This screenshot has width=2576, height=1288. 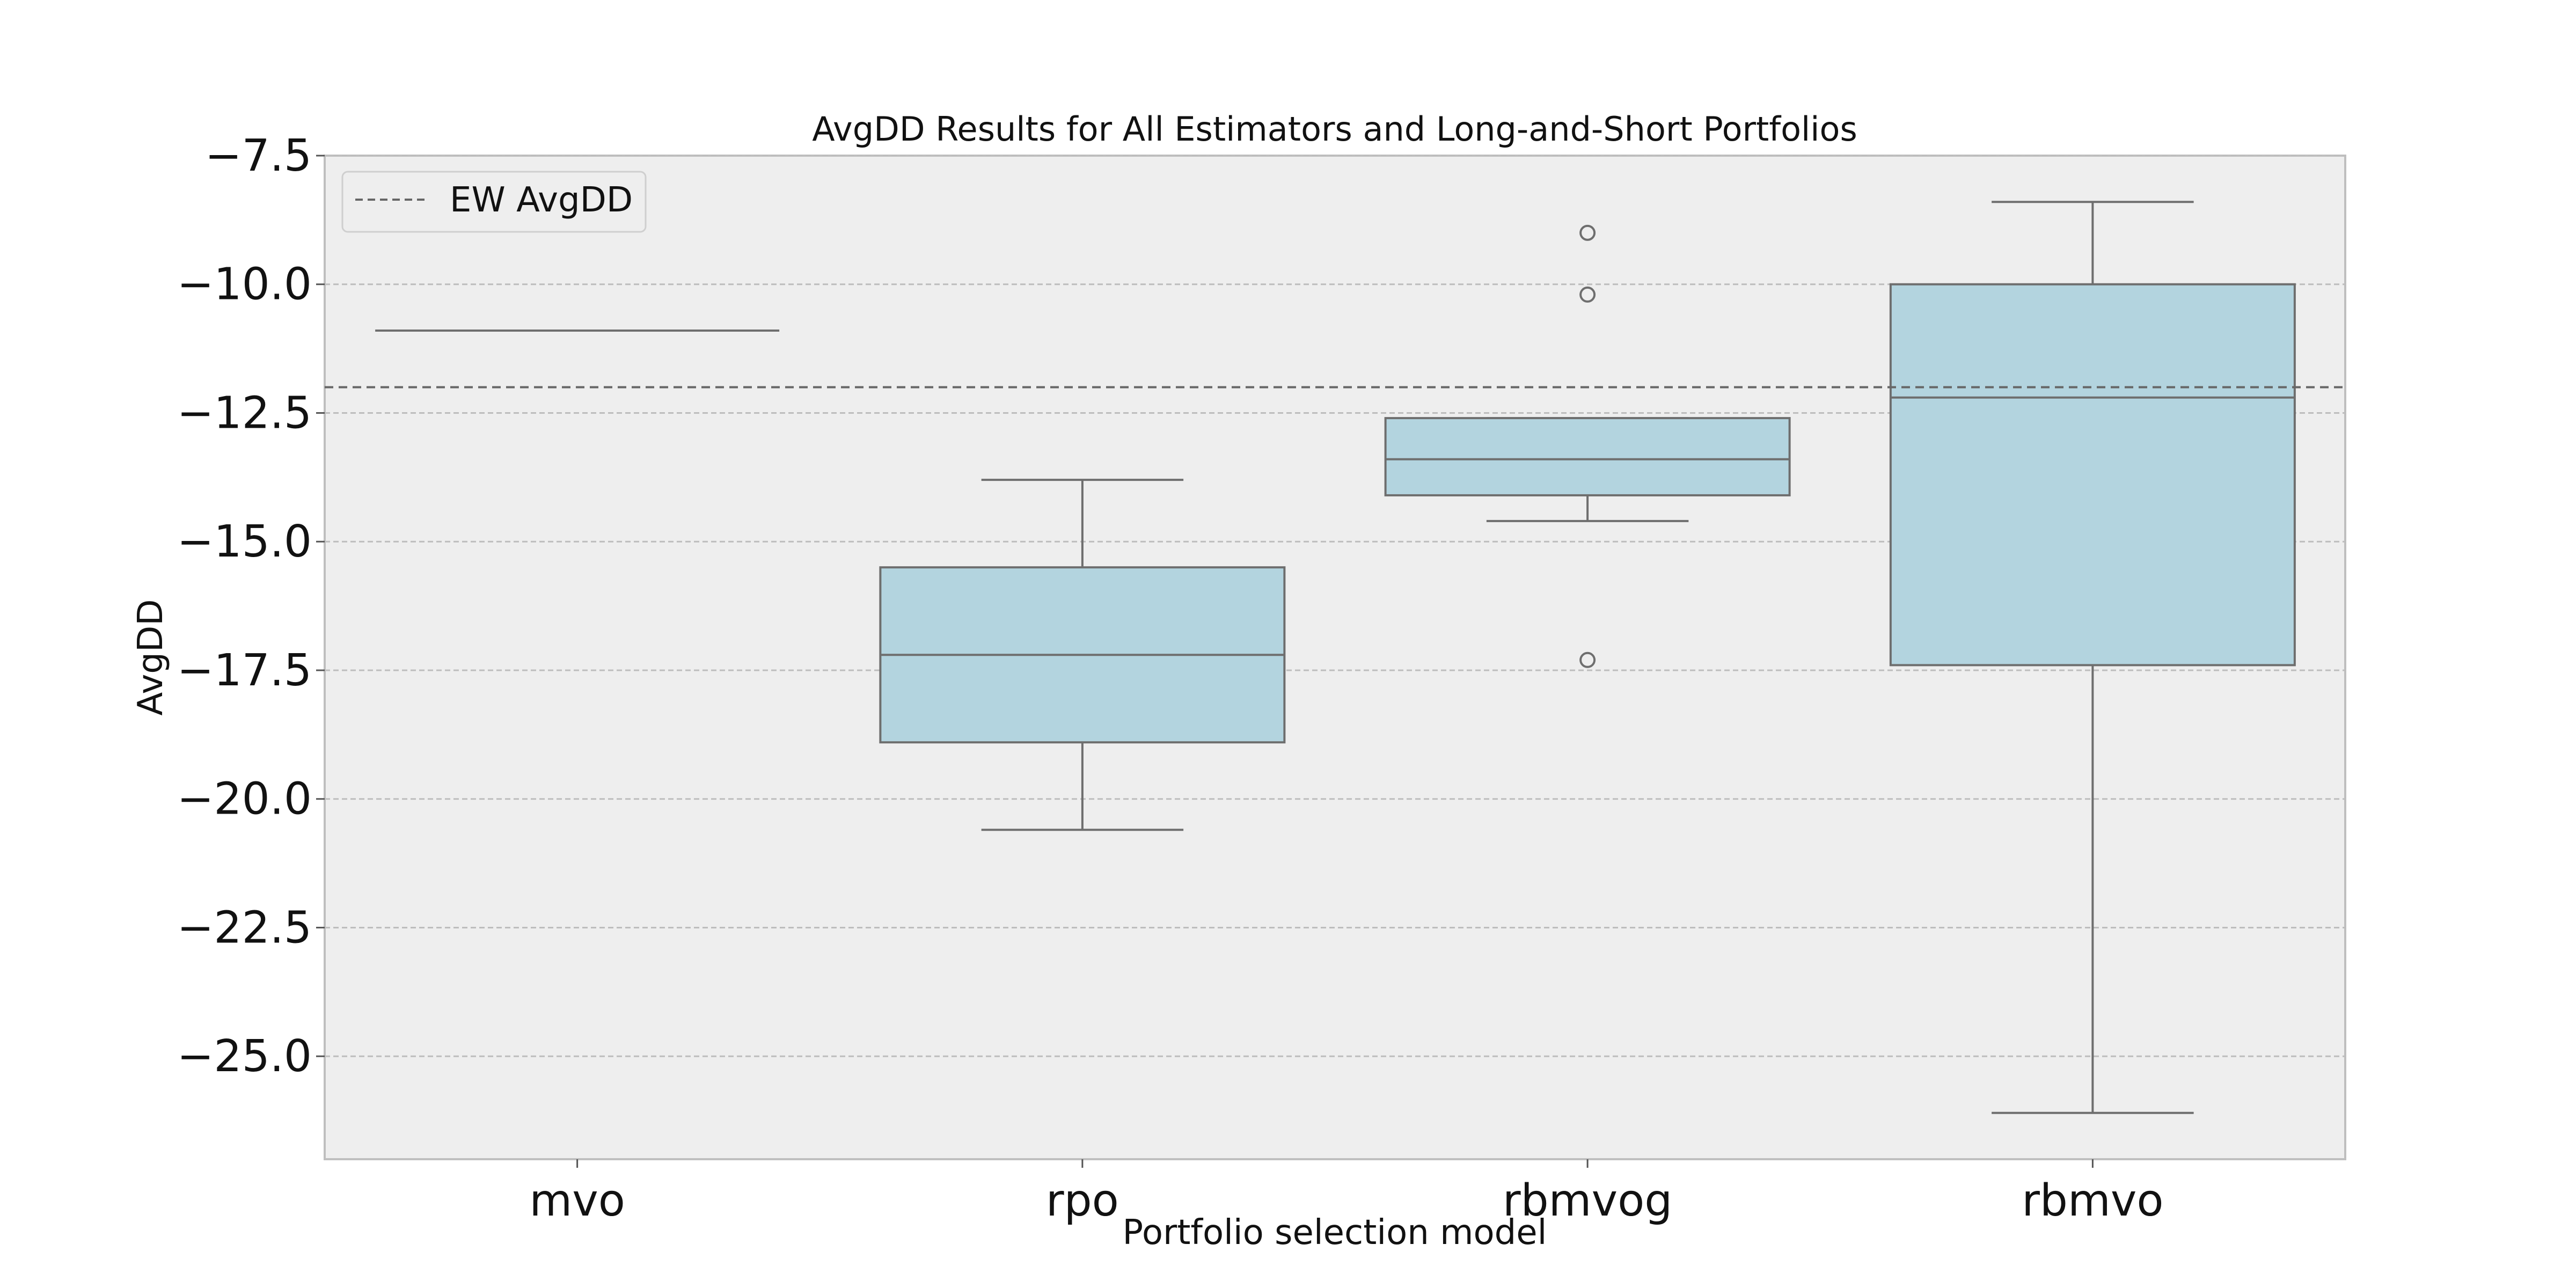 What do you see at coordinates (244, 541) in the screenshot?
I see `y-tick-label: −15.0` at bounding box center [244, 541].